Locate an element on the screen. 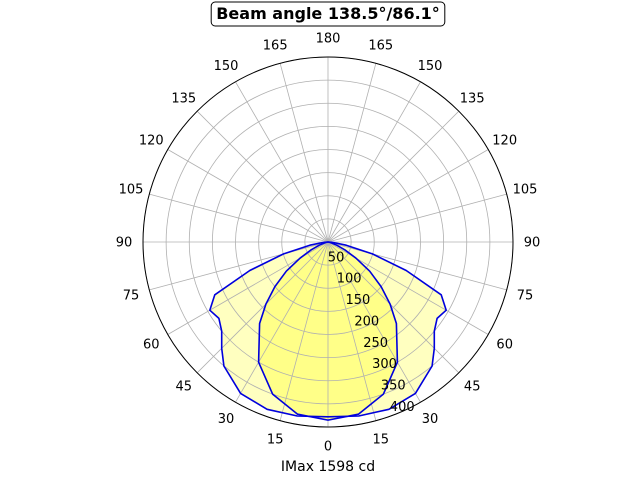 The width and height of the screenshot is (640, 485). radial-tick-label: 50 is located at coordinates (336, 257).